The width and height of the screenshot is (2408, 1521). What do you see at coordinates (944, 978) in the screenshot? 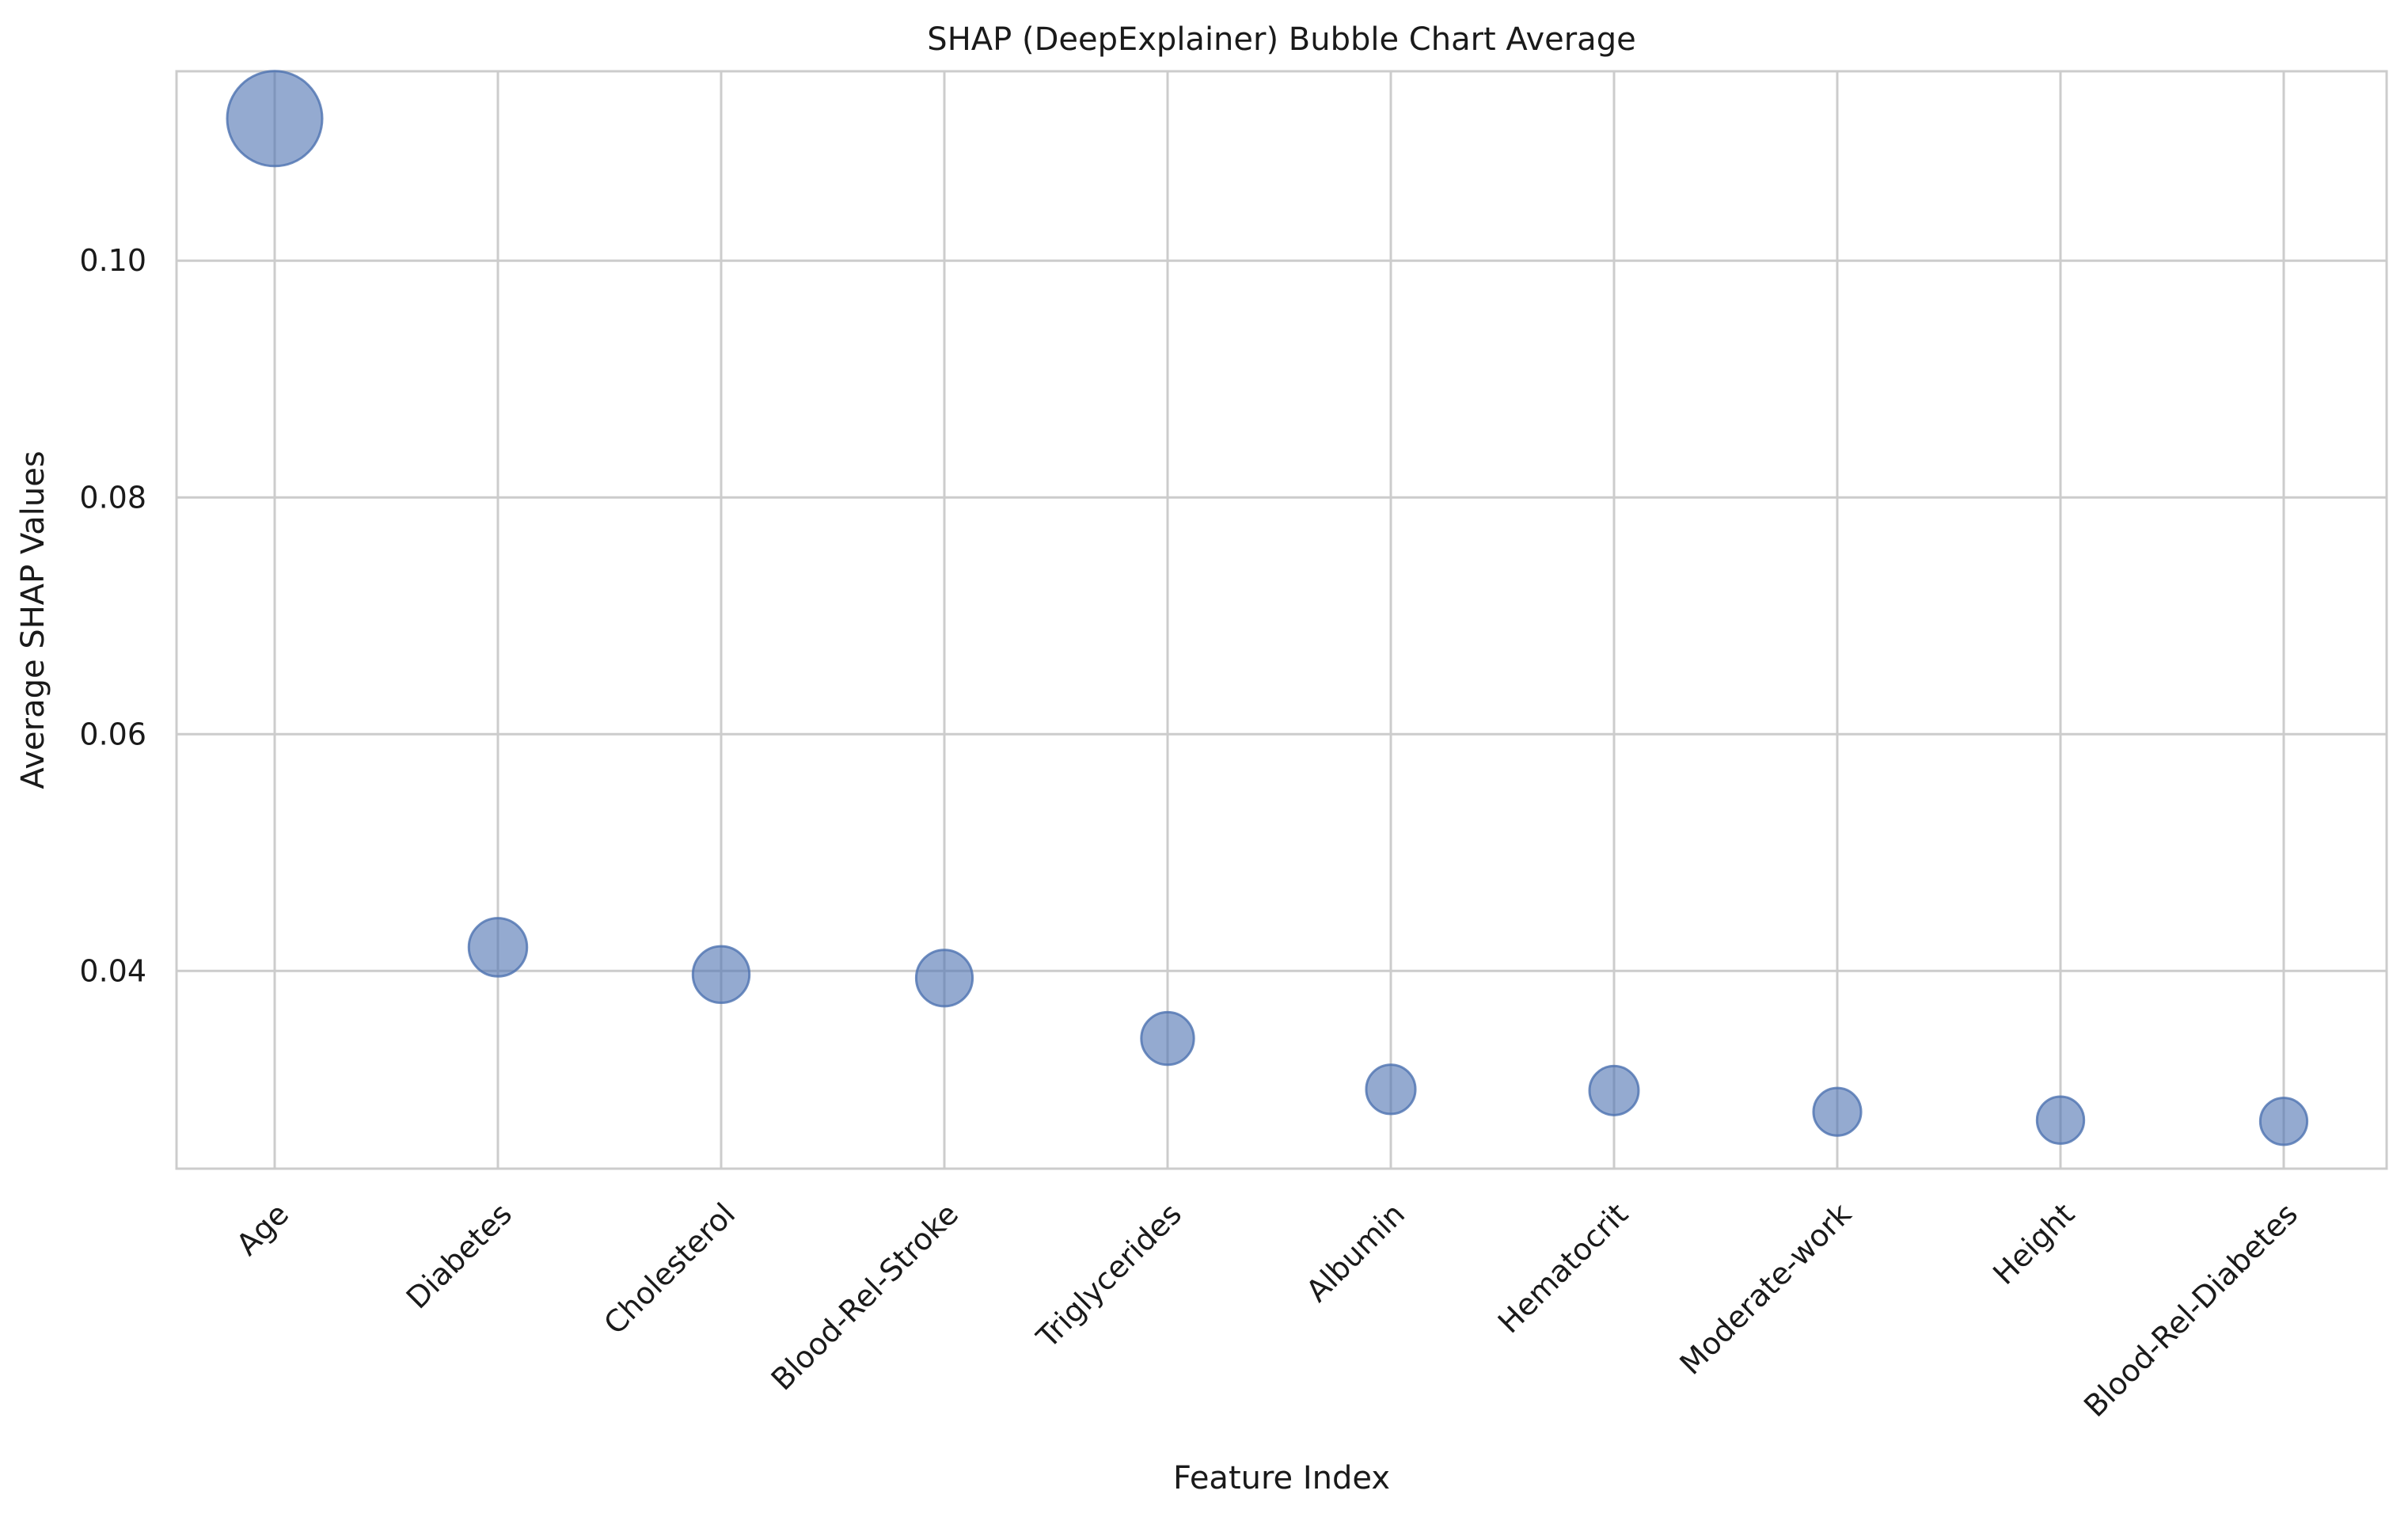
I see `bubble-blood-rel-stroke` at bounding box center [944, 978].